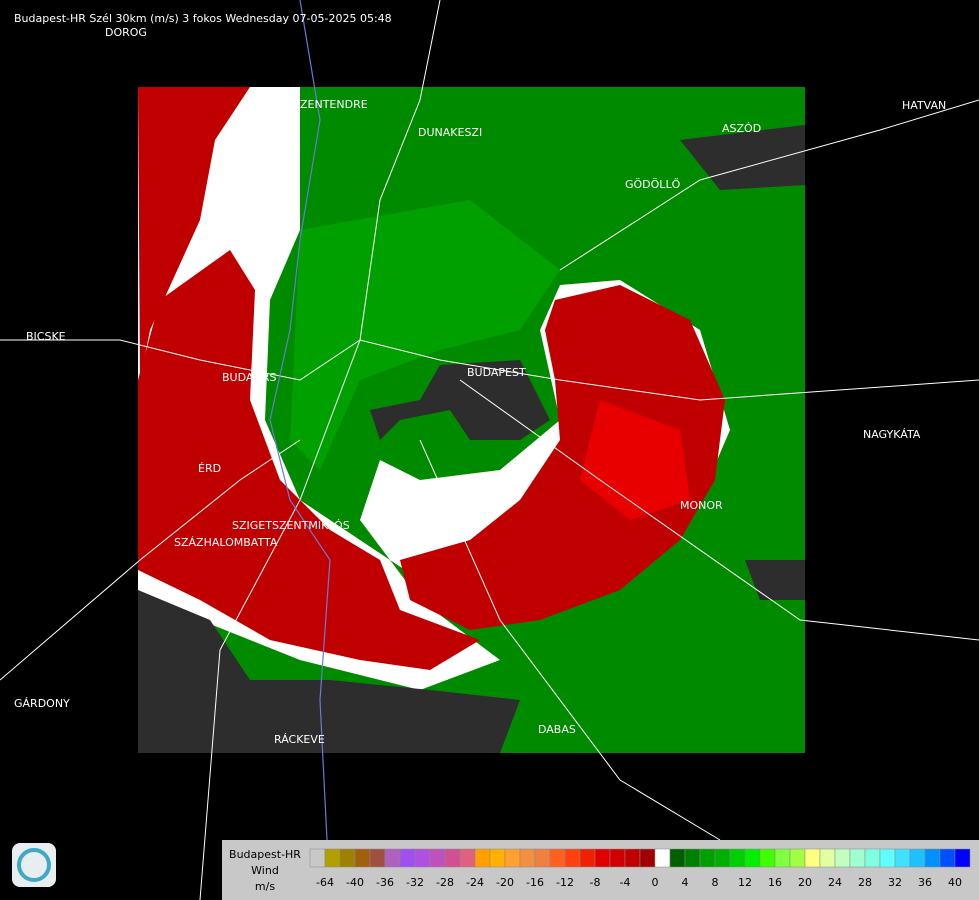  Describe the element at coordinates (330, 104) in the screenshot. I see `place-label: SZENTENDRE` at that location.